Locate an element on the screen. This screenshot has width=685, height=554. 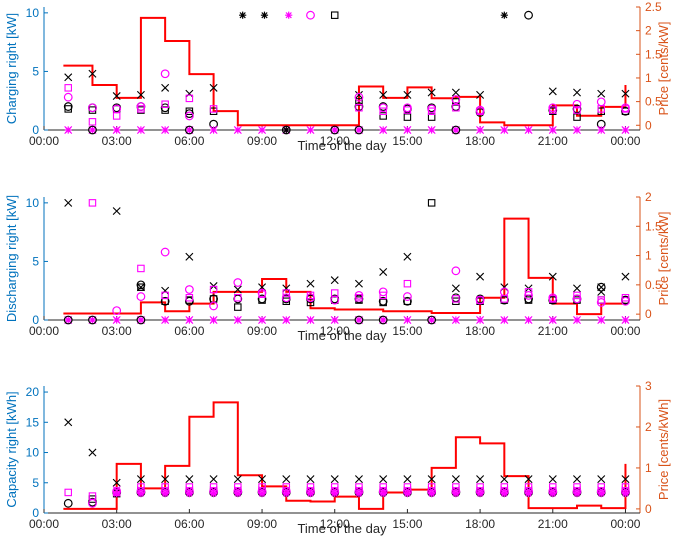
x-tick-label: 21:00 is located at coordinates (553, 141).